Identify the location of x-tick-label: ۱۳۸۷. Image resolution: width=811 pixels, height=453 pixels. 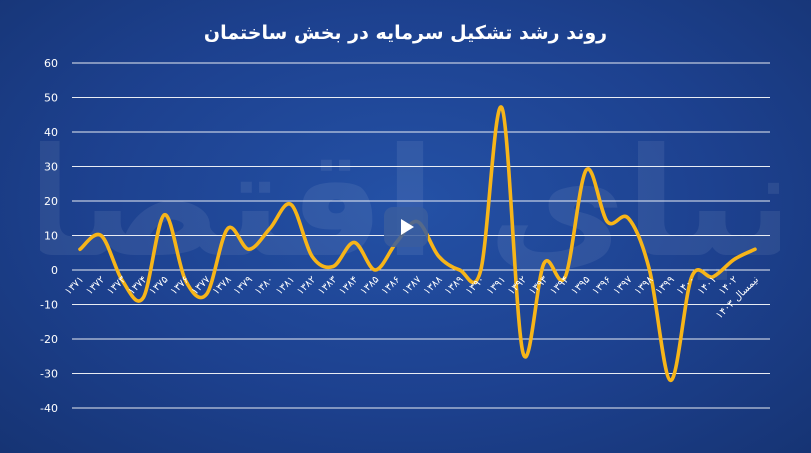
(412, 285).